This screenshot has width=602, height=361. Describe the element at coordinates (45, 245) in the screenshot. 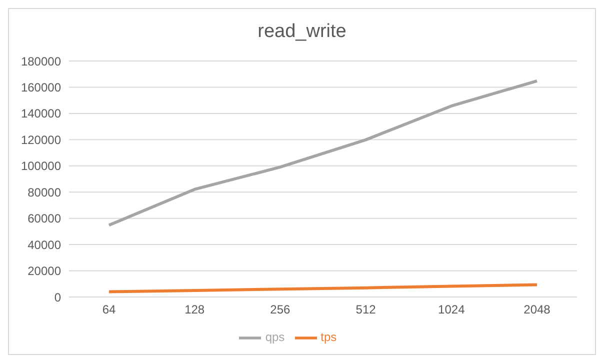

I see `y-tick-label: 40000` at that location.